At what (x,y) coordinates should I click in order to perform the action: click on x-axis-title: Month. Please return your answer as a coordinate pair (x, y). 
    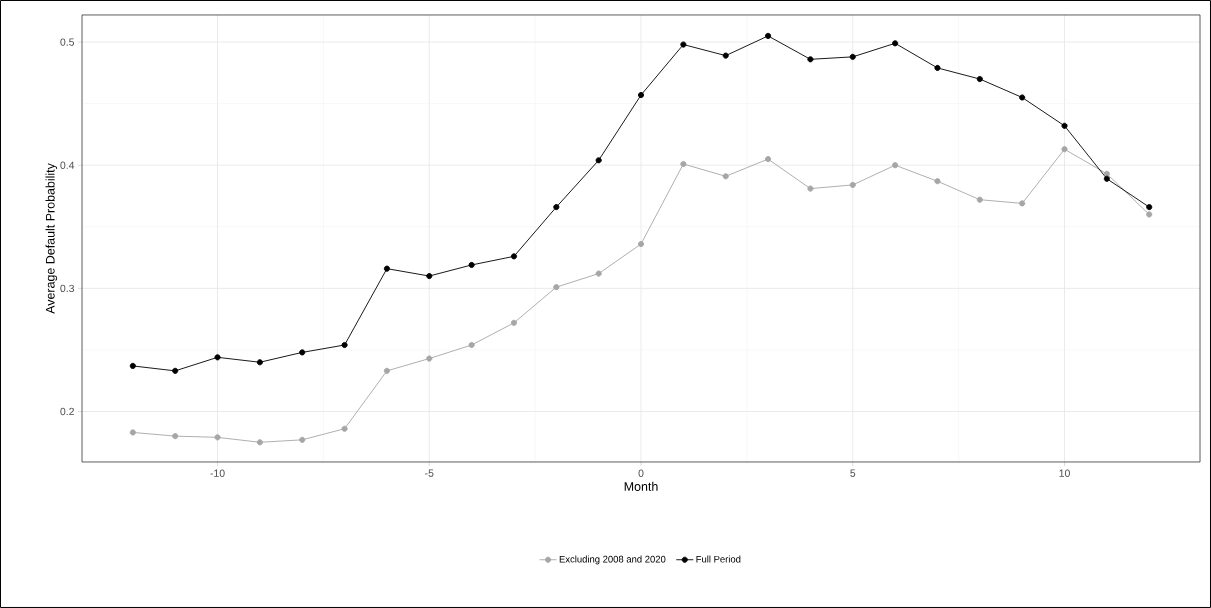
    Looking at the image, I should click on (641, 486).